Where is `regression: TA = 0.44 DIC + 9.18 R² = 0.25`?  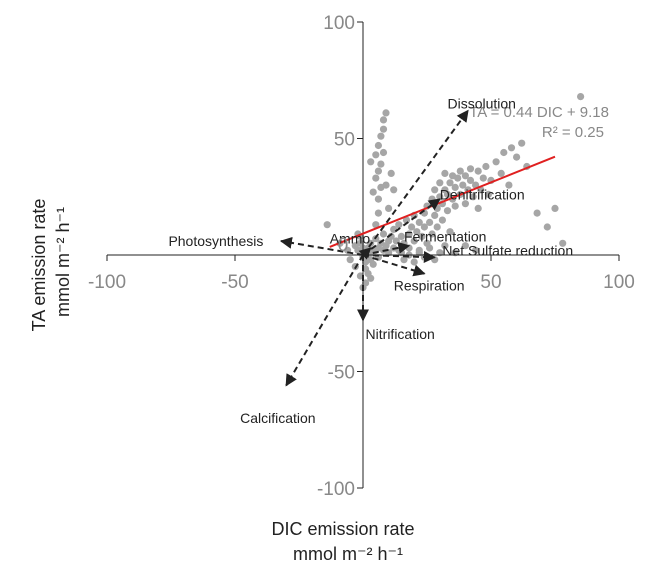
regression: TA = 0.44 DIC + 9.18 R² = 0.25 is located at coordinates (469, 176).